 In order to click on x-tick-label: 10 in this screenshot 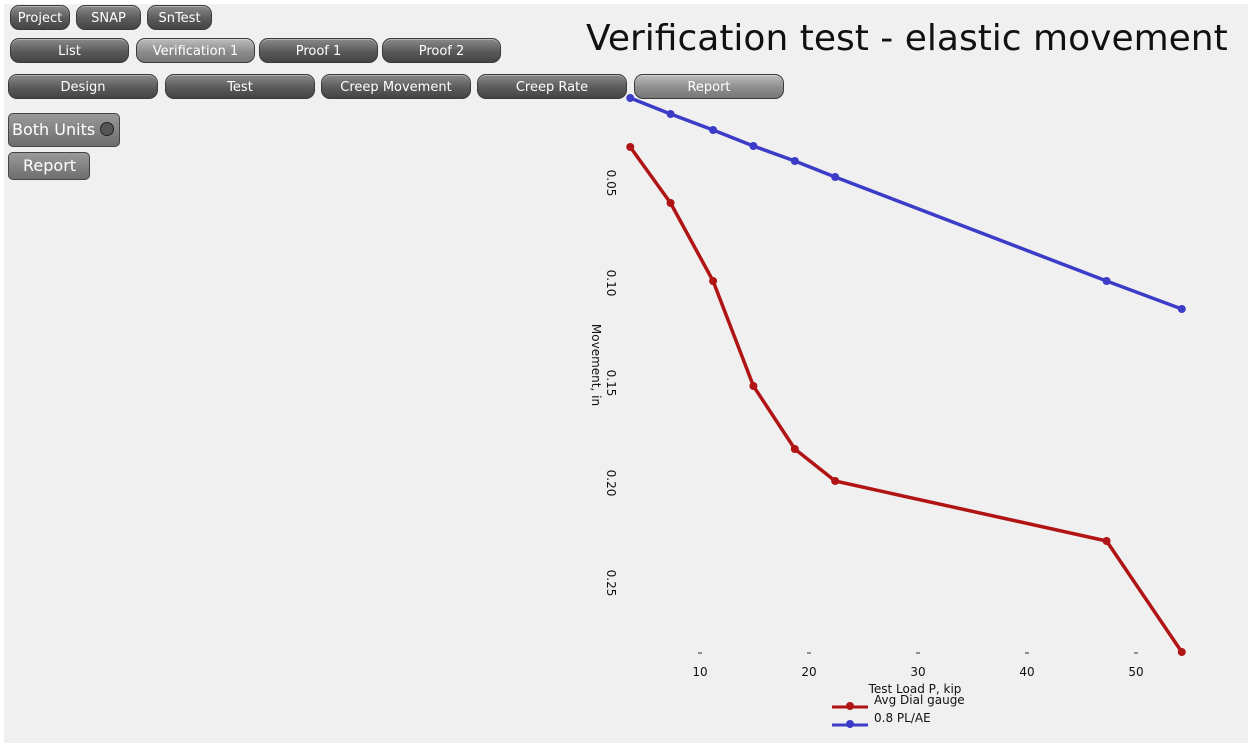, I will do `click(699, 672)`.